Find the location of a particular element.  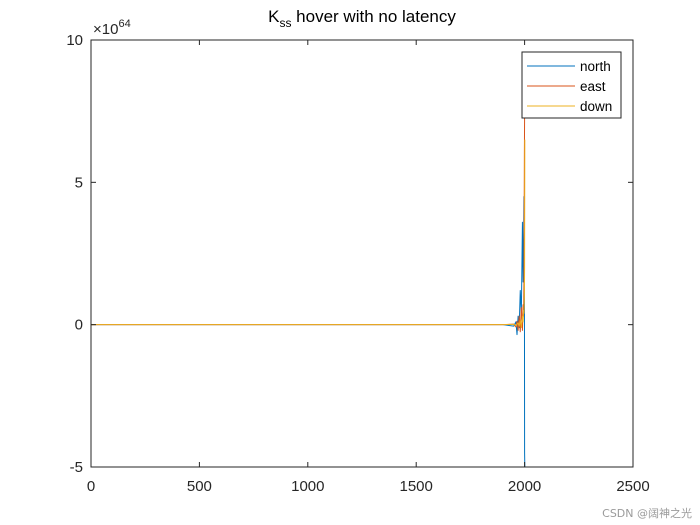

y-exponent-label: ×1064 is located at coordinates (112, 28).